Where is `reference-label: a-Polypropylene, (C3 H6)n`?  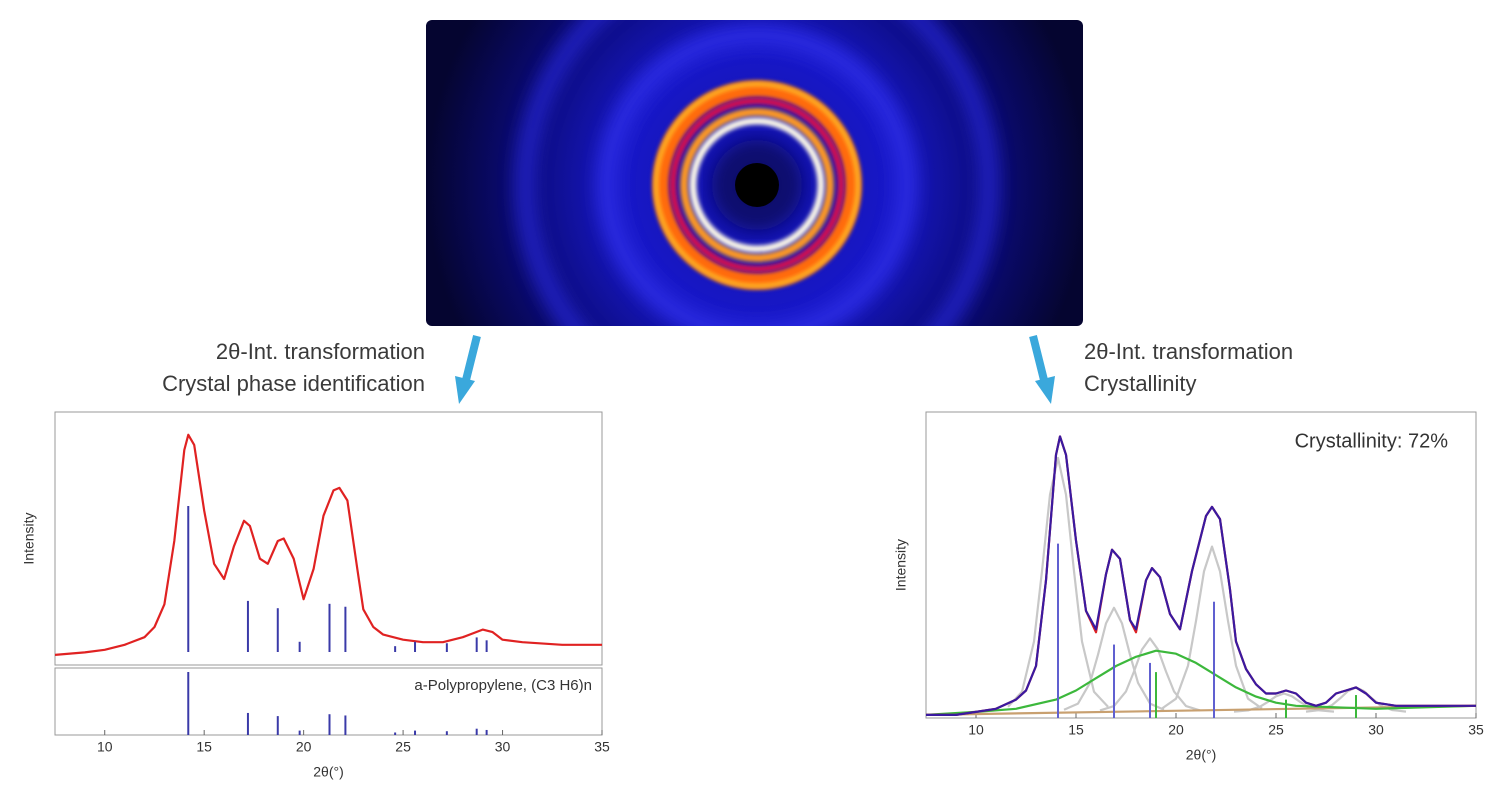
reference-label: a-Polypropylene, (C3 H6)n is located at coordinates (503, 685).